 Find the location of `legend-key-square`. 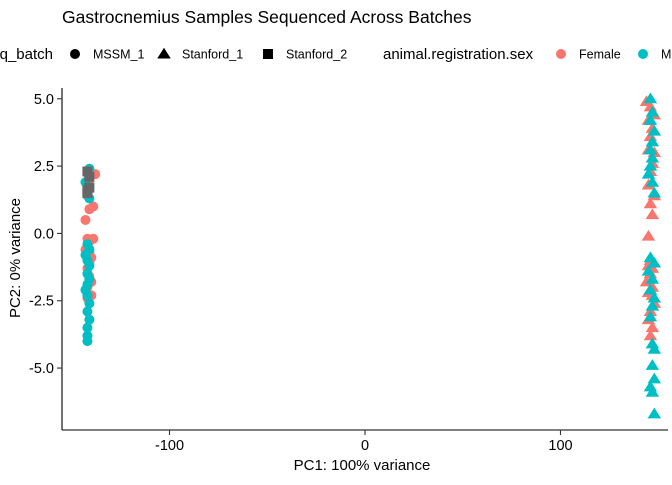

legend-key-square is located at coordinates (268, 54).